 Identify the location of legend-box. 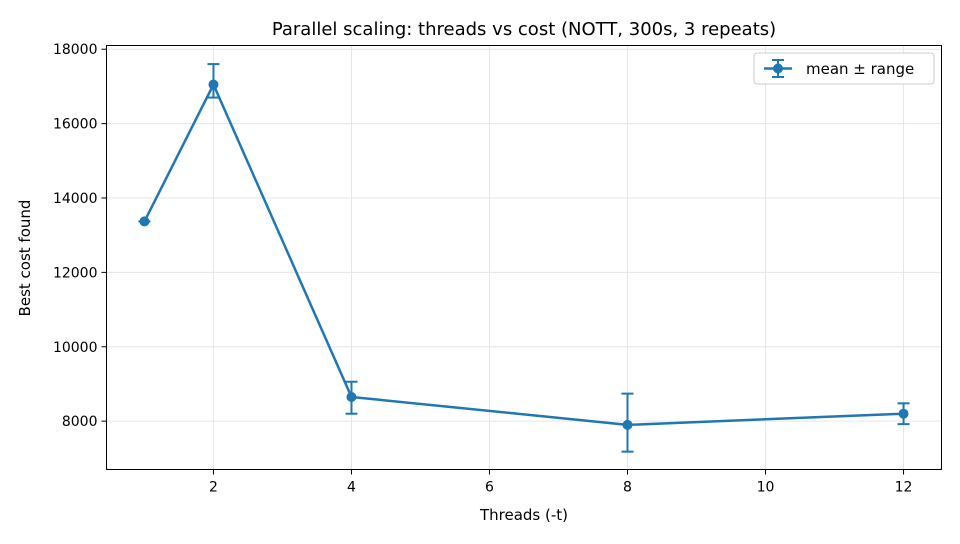
(844, 68).